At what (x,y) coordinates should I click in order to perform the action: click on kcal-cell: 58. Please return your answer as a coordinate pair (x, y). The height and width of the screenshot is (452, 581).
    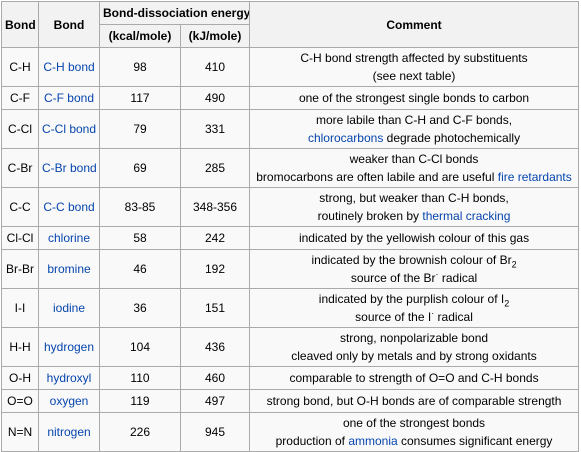
    Looking at the image, I should click on (140, 238).